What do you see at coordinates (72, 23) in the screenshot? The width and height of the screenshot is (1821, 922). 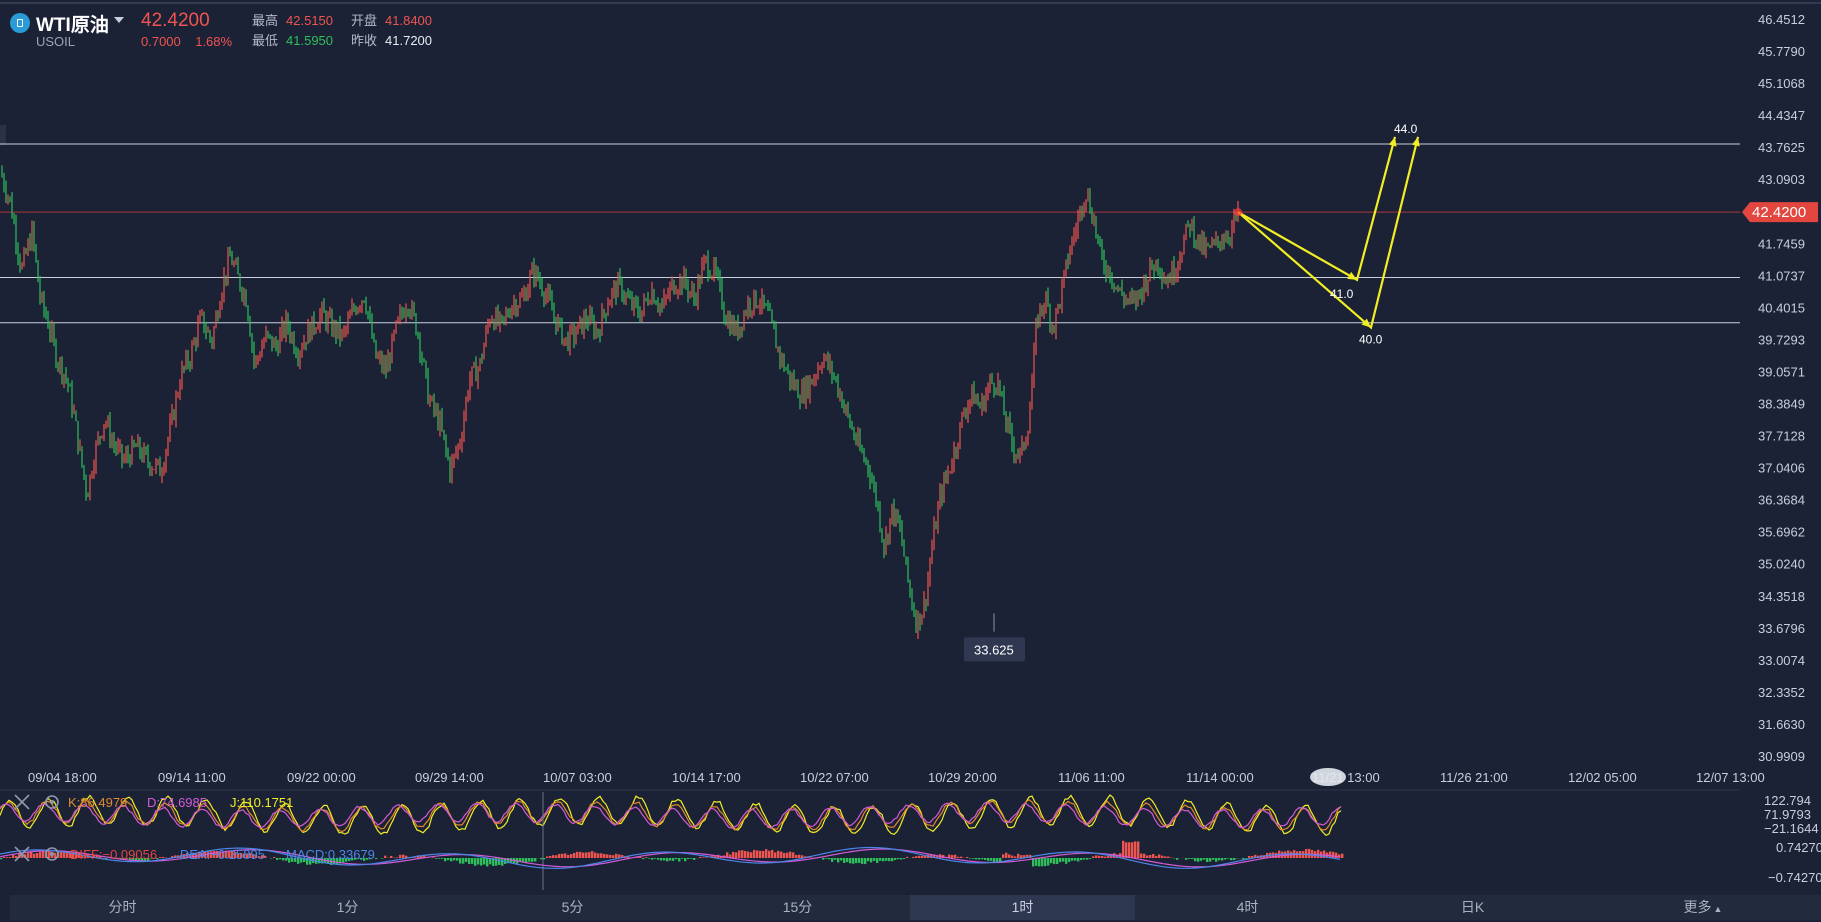 I see `symbol-name: WTI原油` at bounding box center [72, 23].